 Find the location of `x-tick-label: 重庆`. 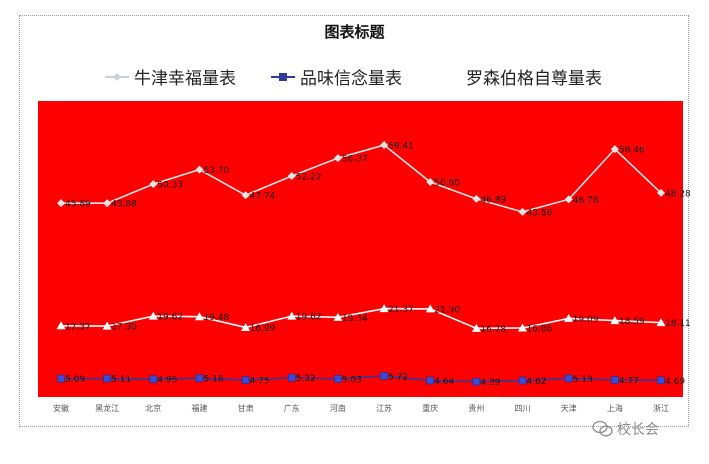

x-tick-label: 重庆 is located at coordinates (430, 408).